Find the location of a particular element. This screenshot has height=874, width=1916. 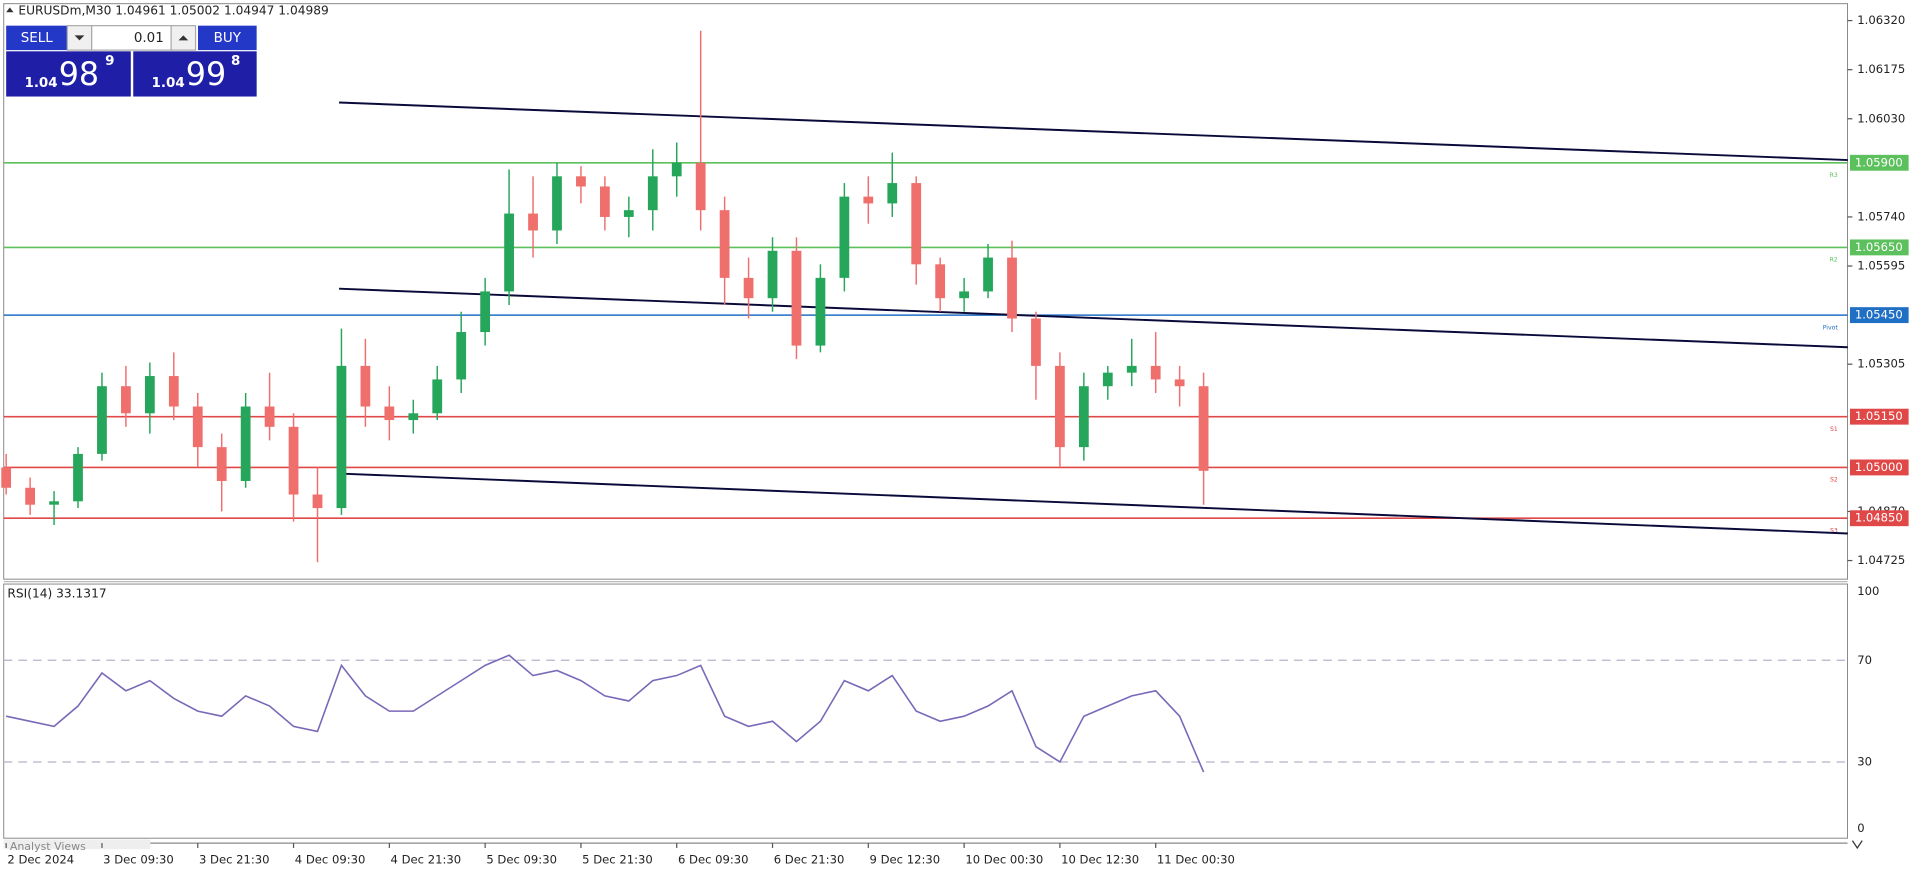

y-tick-label: 1.06175 is located at coordinates (1881, 69).